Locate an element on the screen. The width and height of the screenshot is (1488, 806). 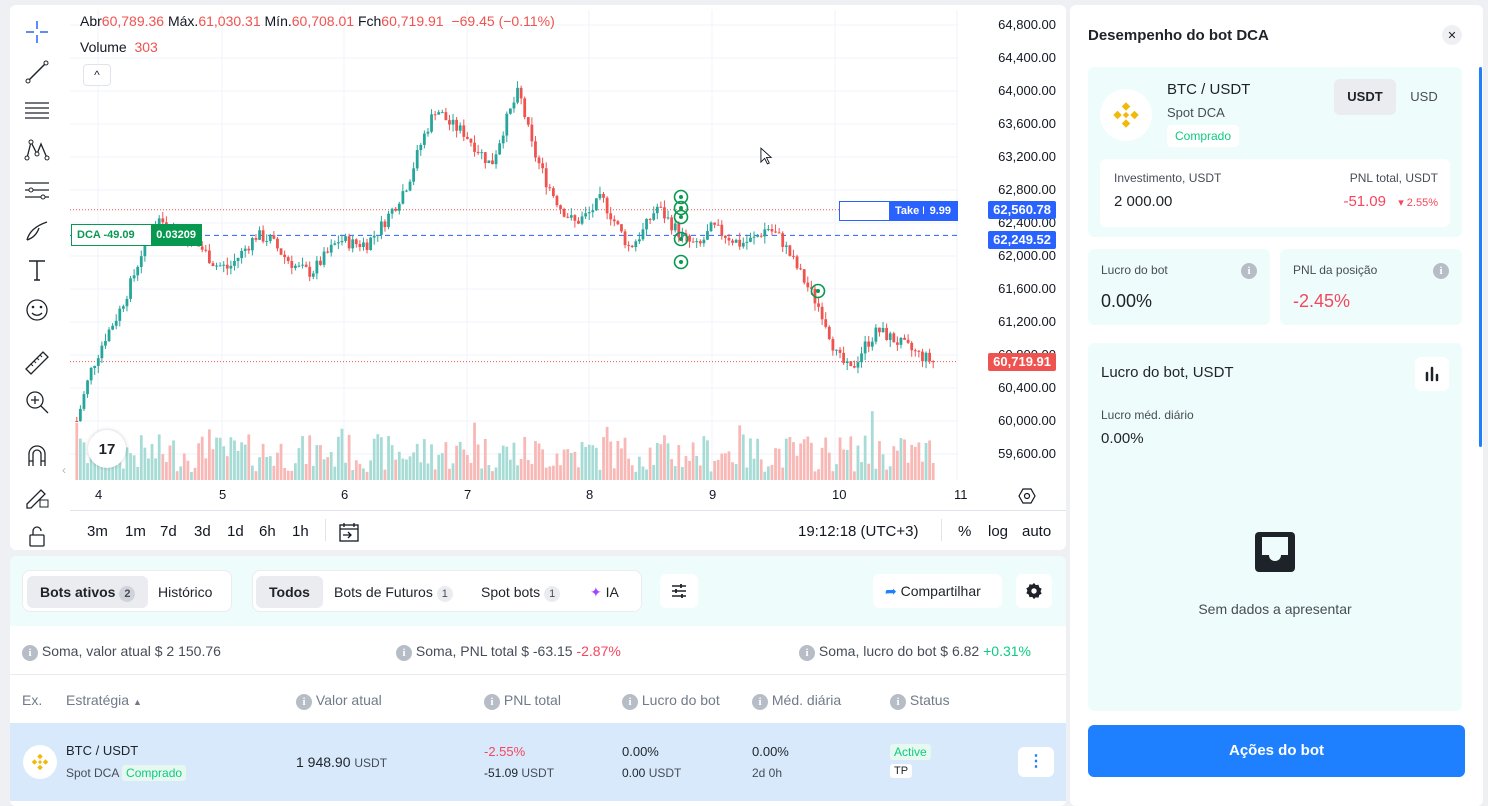
text-icon is located at coordinates (37, 270).